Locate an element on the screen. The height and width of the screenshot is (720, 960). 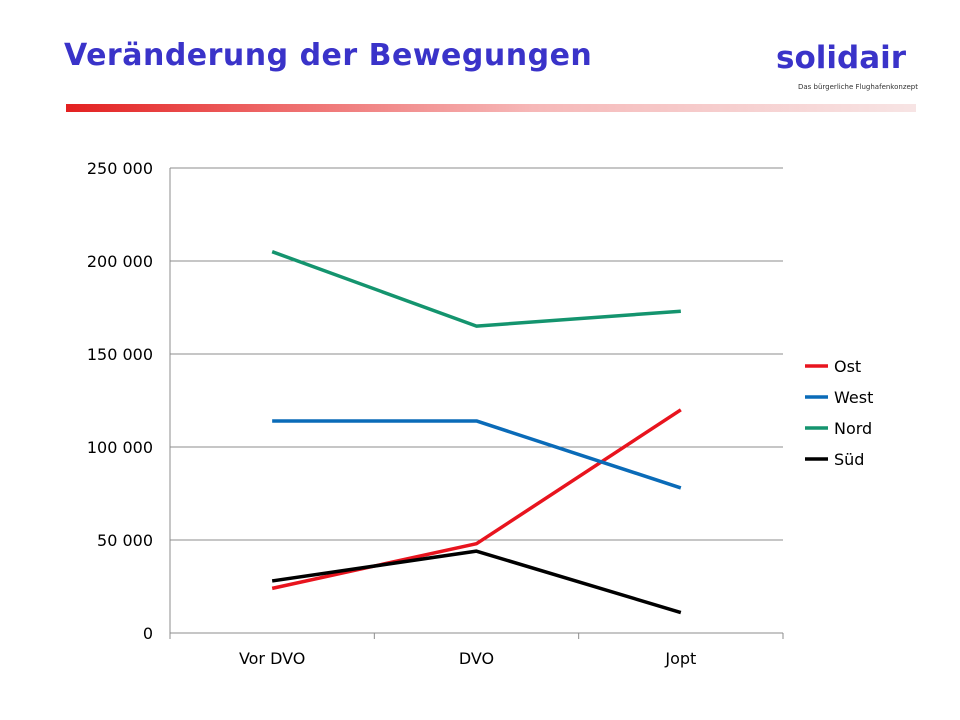
y-tick-label: 150 000 is located at coordinates (120, 354).